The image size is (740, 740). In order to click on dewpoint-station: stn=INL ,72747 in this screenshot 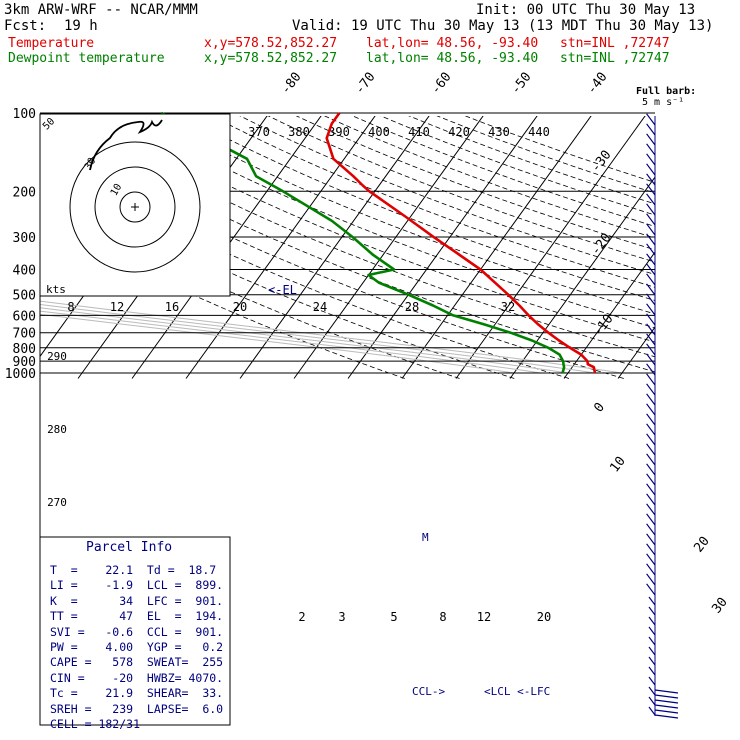, I will do `click(615, 58)`.